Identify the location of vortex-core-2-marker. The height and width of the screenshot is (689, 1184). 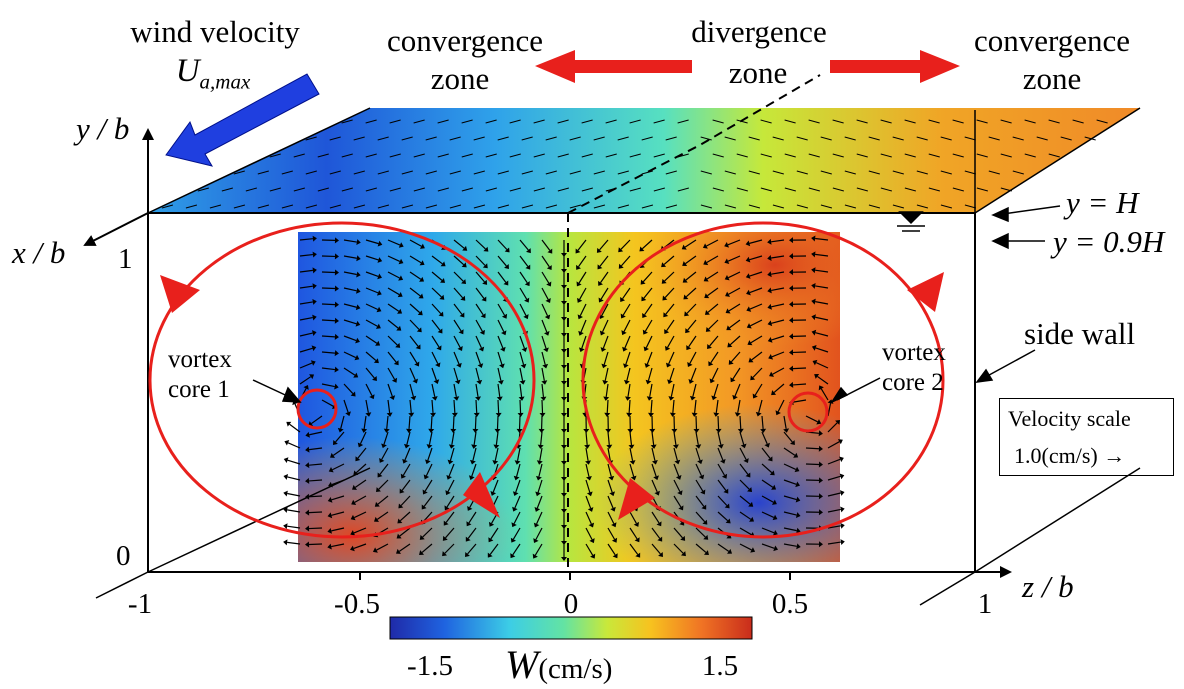
(808, 412).